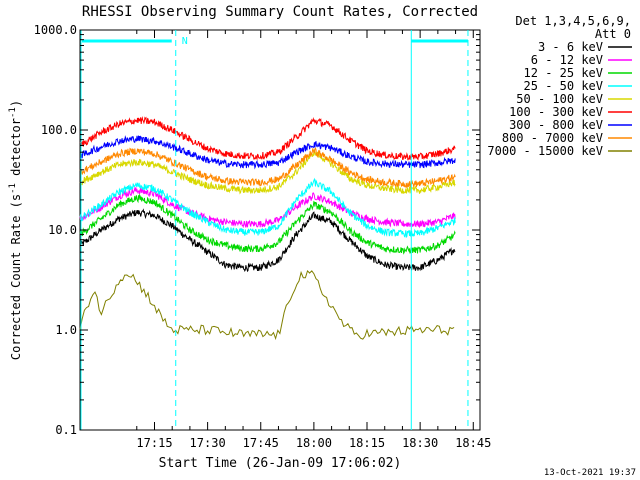 The width and height of the screenshot is (640, 480). What do you see at coordinates (559, 99) in the screenshot?
I see `legend-entry-label: 50 - 100 keV` at bounding box center [559, 99].